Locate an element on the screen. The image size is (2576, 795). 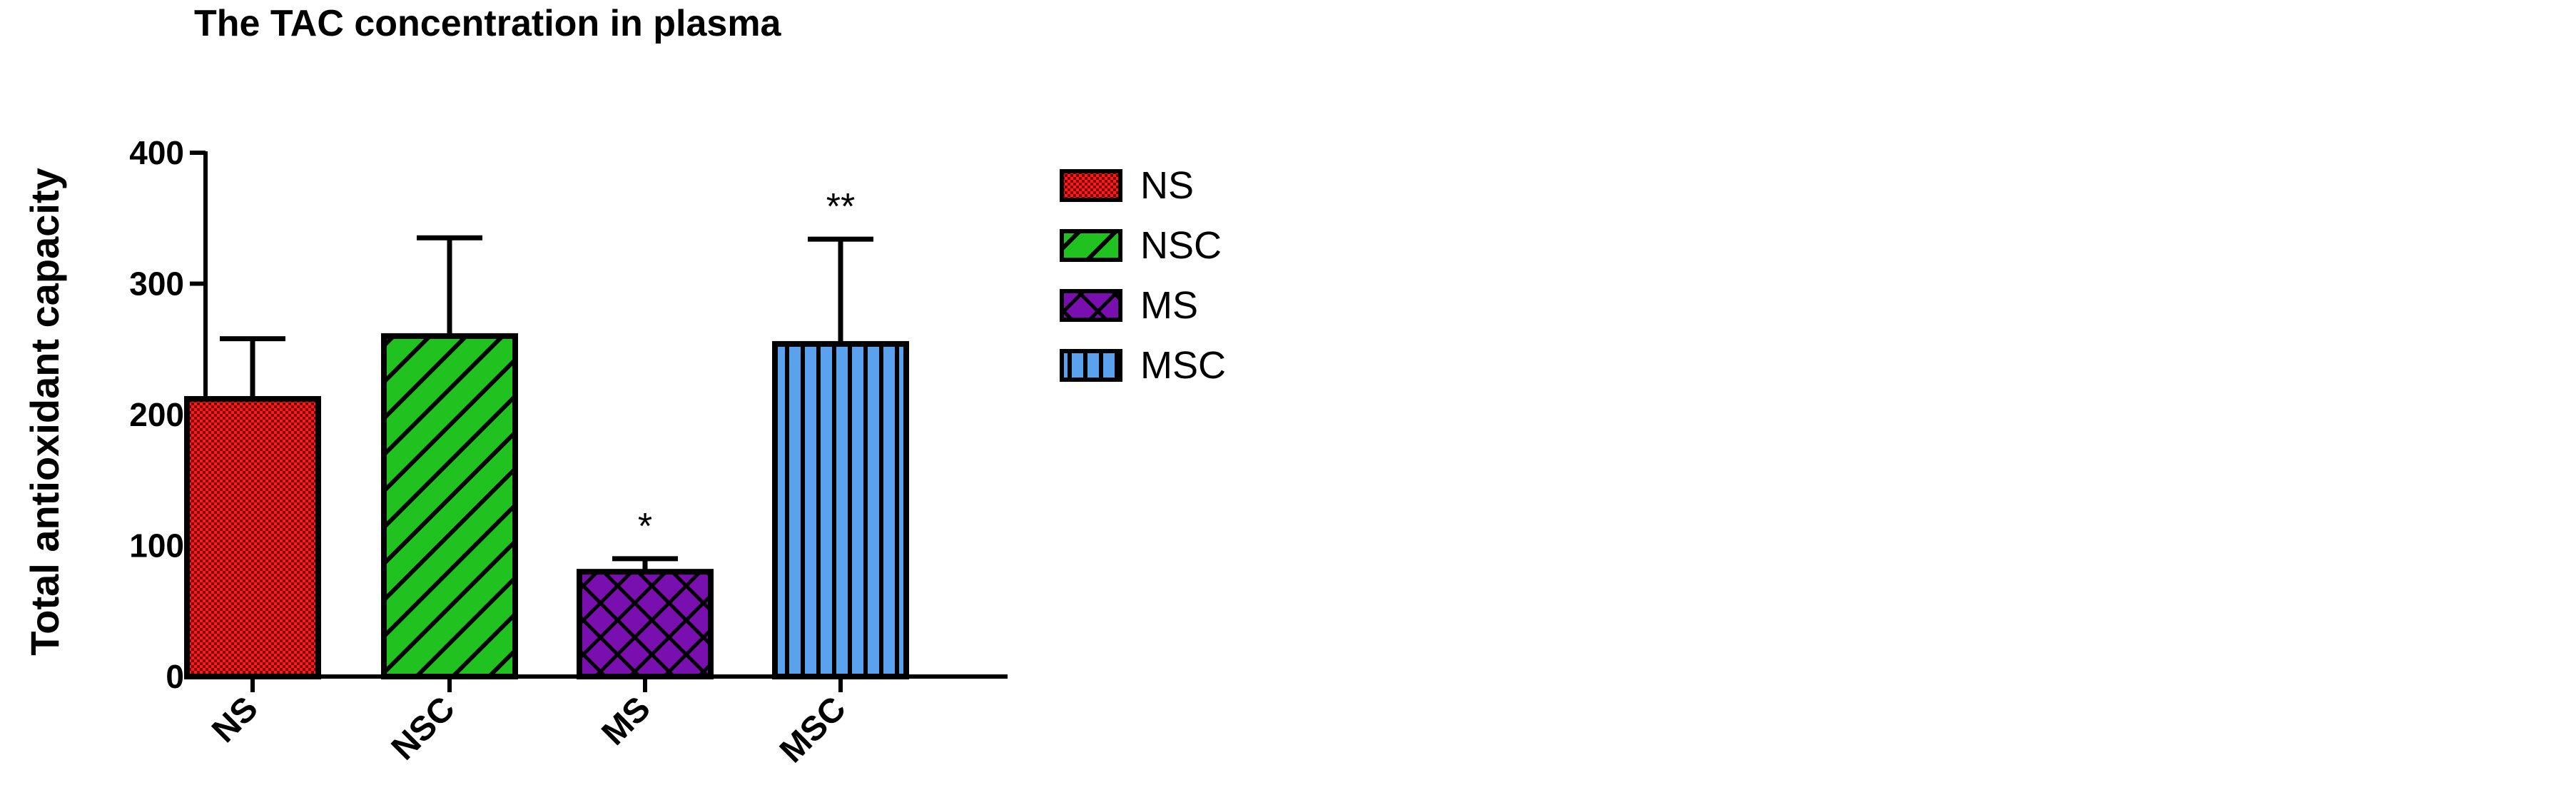
legend-swatch-nsc is located at coordinates (1091, 245).